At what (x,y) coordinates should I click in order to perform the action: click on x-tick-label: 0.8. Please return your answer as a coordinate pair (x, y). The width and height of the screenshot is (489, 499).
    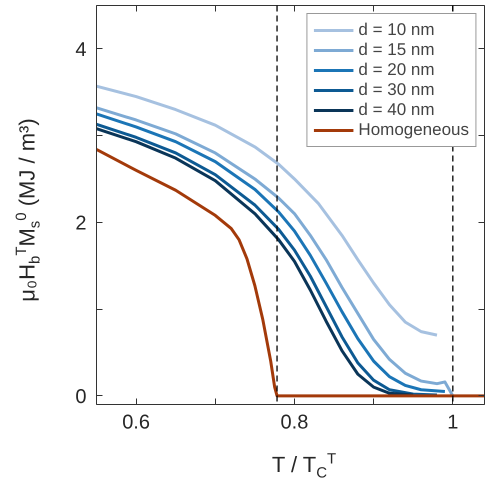
    Looking at the image, I should click on (294, 423).